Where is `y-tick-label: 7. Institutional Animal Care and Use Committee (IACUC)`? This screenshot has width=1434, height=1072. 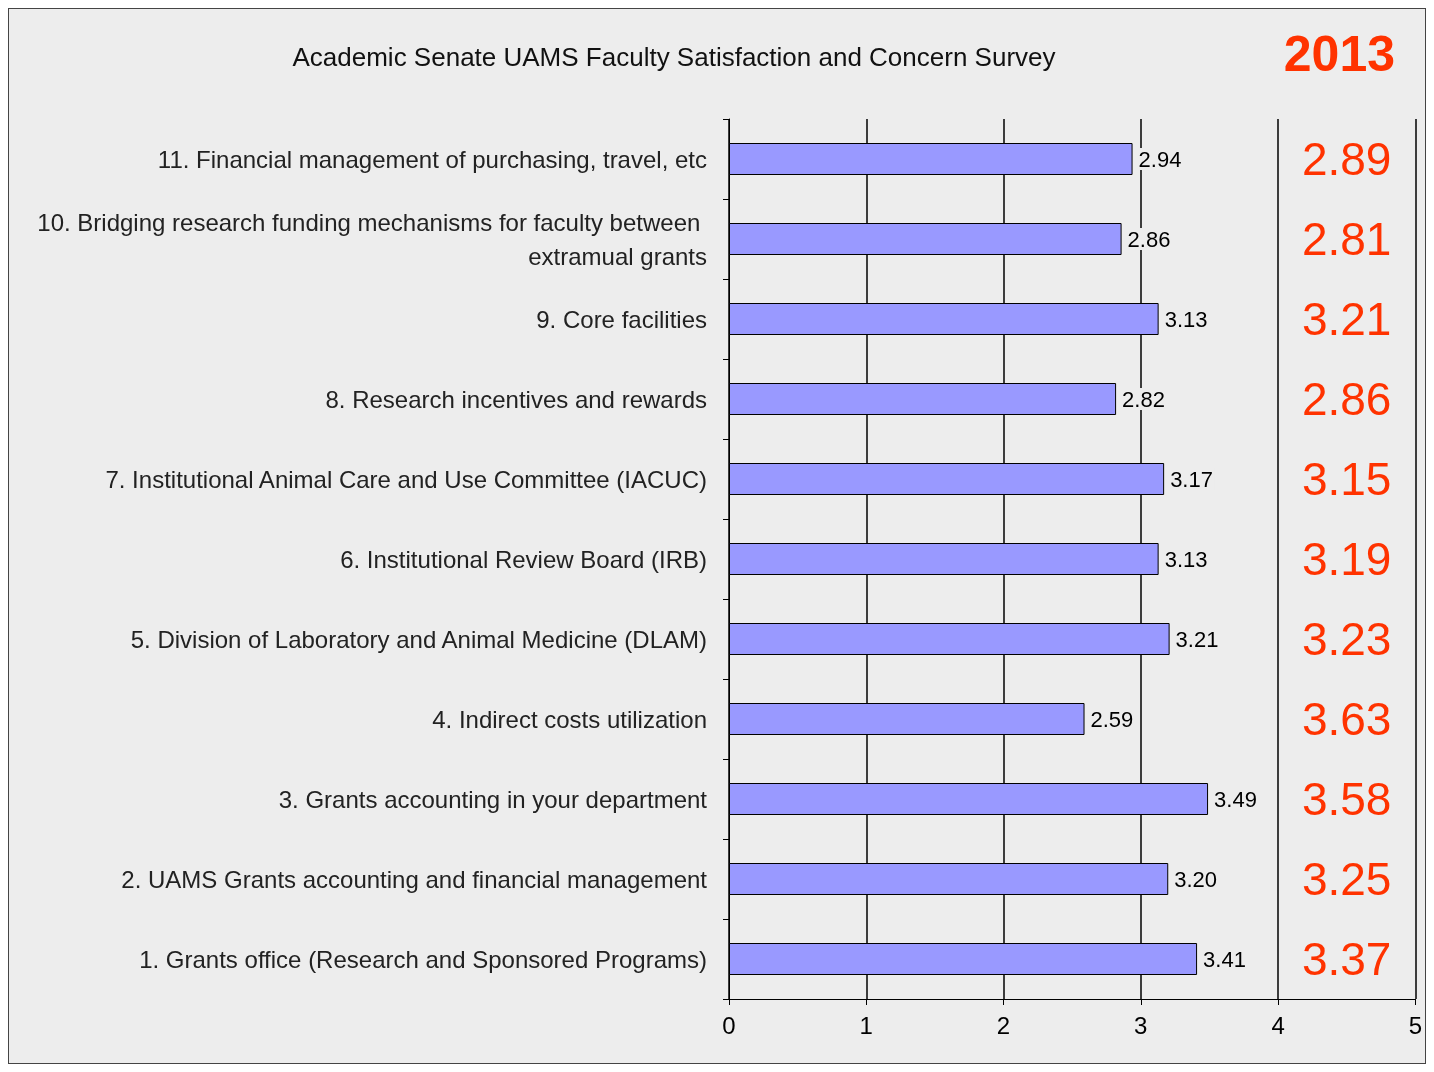 y-tick-label: 7. Institutional Animal Care and Use Committee (IACUC) is located at coordinates (406, 479).